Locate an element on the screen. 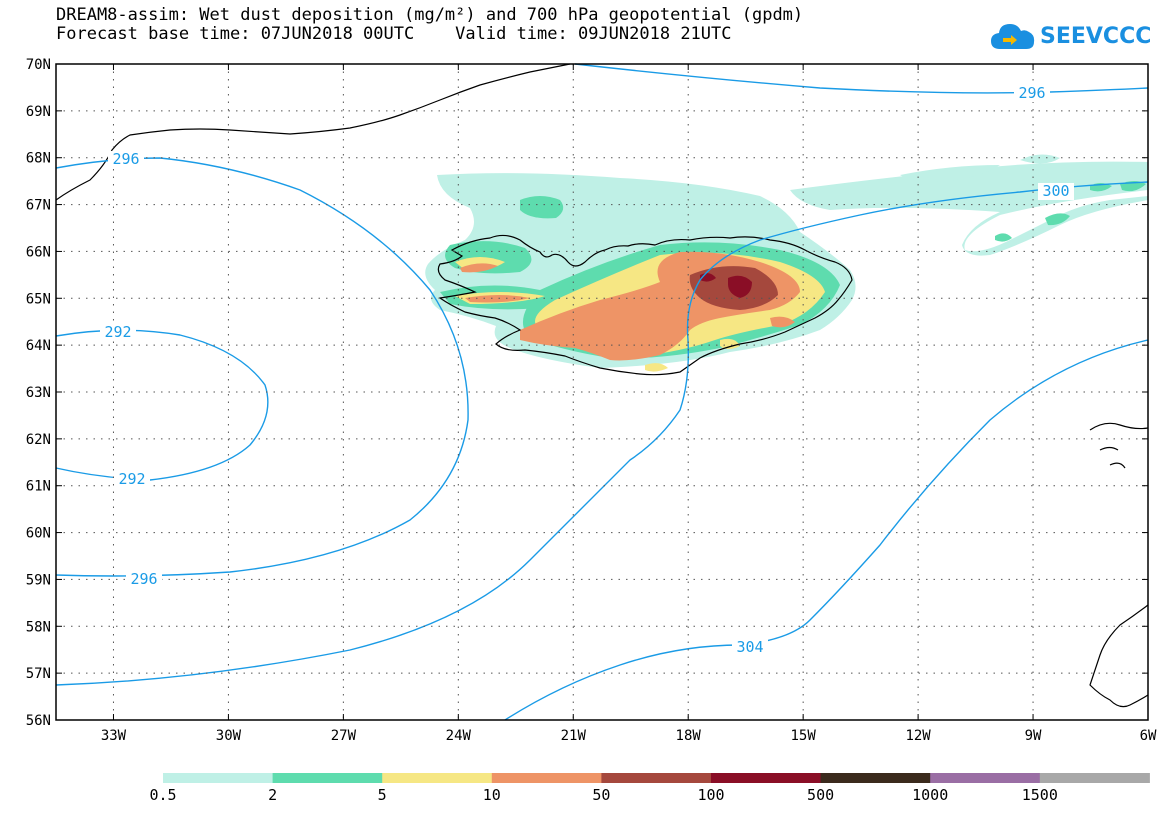 The image size is (1175, 815). lat-tick-label: 60N is located at coordinates (38, 534).